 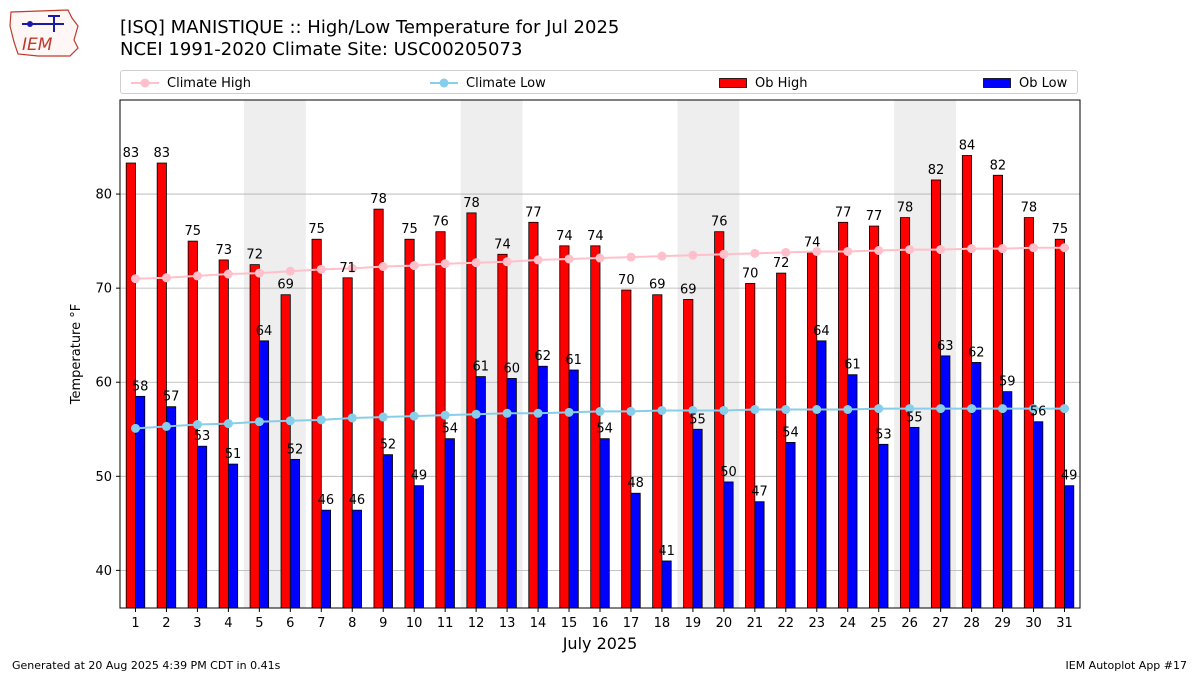 I want to click on x-tick-label: 23, so click(x=817, y=623).